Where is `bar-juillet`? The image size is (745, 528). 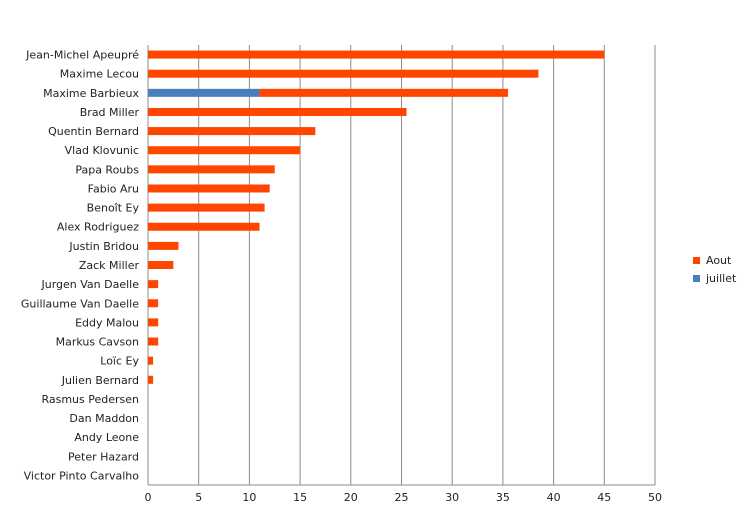
bar-juillet is located at coordinates (204, 92).